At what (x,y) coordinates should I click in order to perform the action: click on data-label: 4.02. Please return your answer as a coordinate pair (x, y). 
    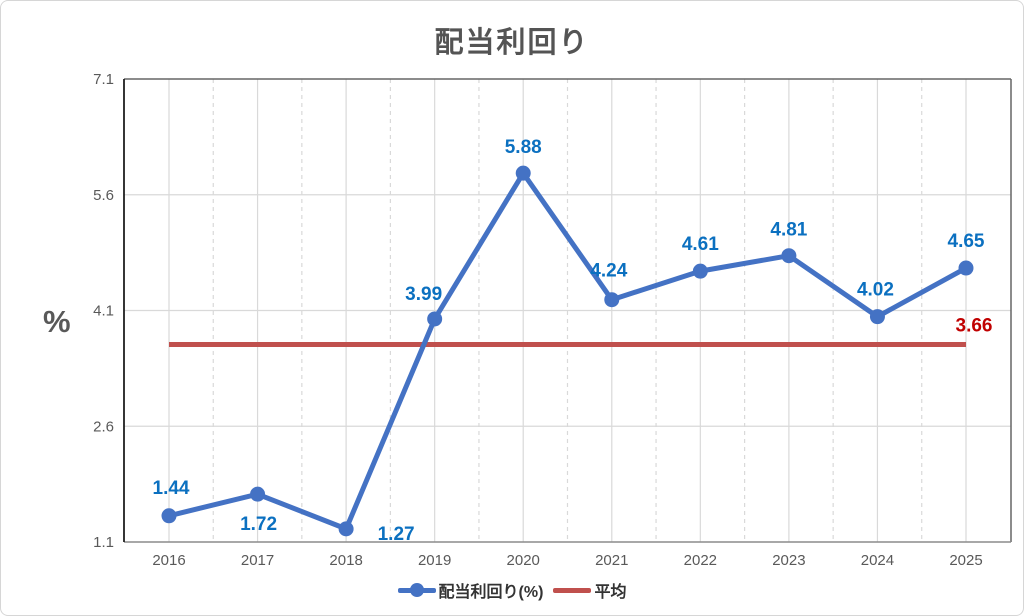
    Looking at the image, I should click on (875, 290).